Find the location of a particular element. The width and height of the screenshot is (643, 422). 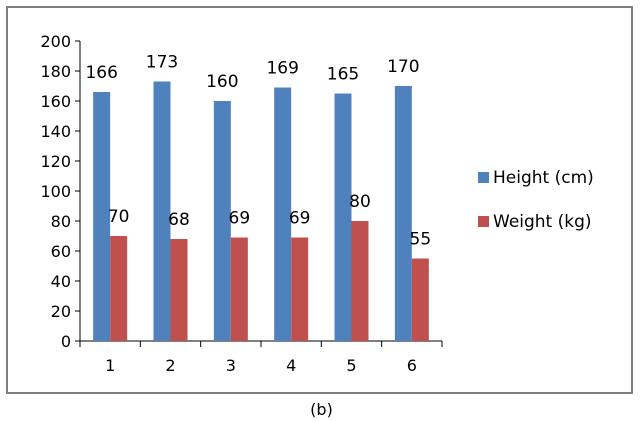

data-label: 166 is located at coordinates (101, 73).